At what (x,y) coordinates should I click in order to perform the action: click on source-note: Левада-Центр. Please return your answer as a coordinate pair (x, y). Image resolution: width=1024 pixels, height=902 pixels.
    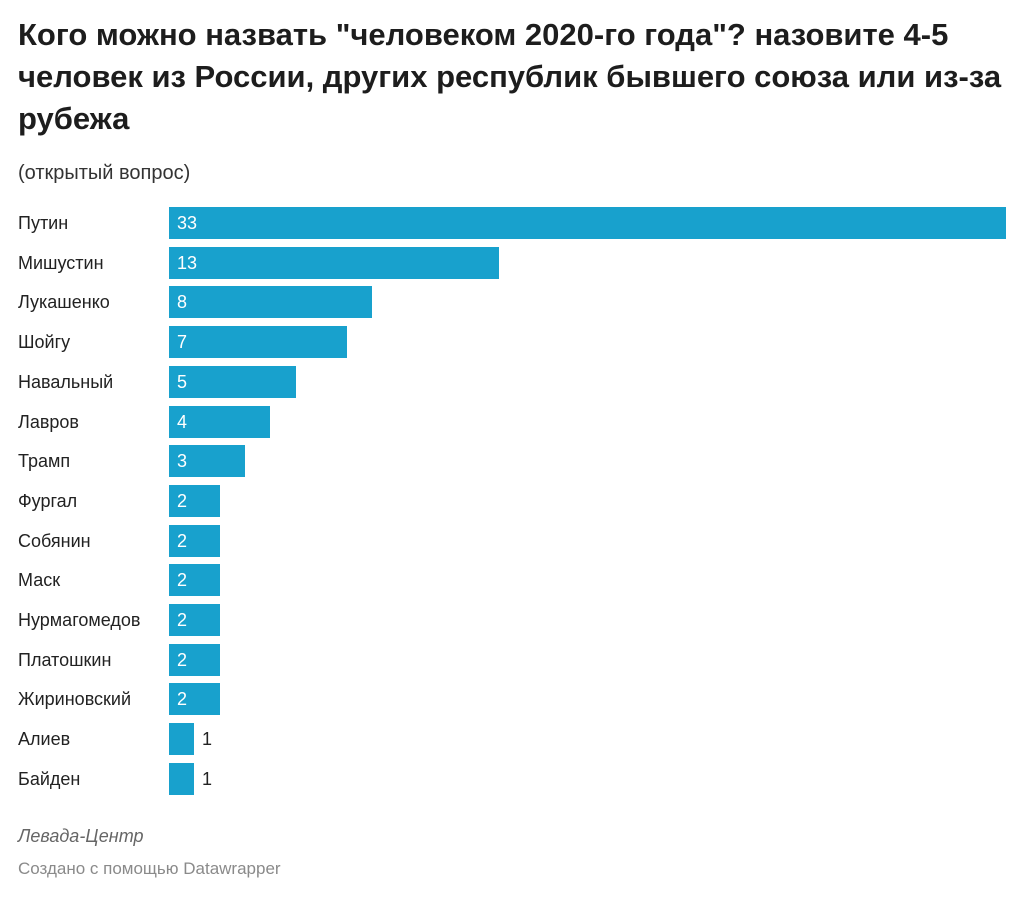
    Looking at the image, I should click on (81, 836).